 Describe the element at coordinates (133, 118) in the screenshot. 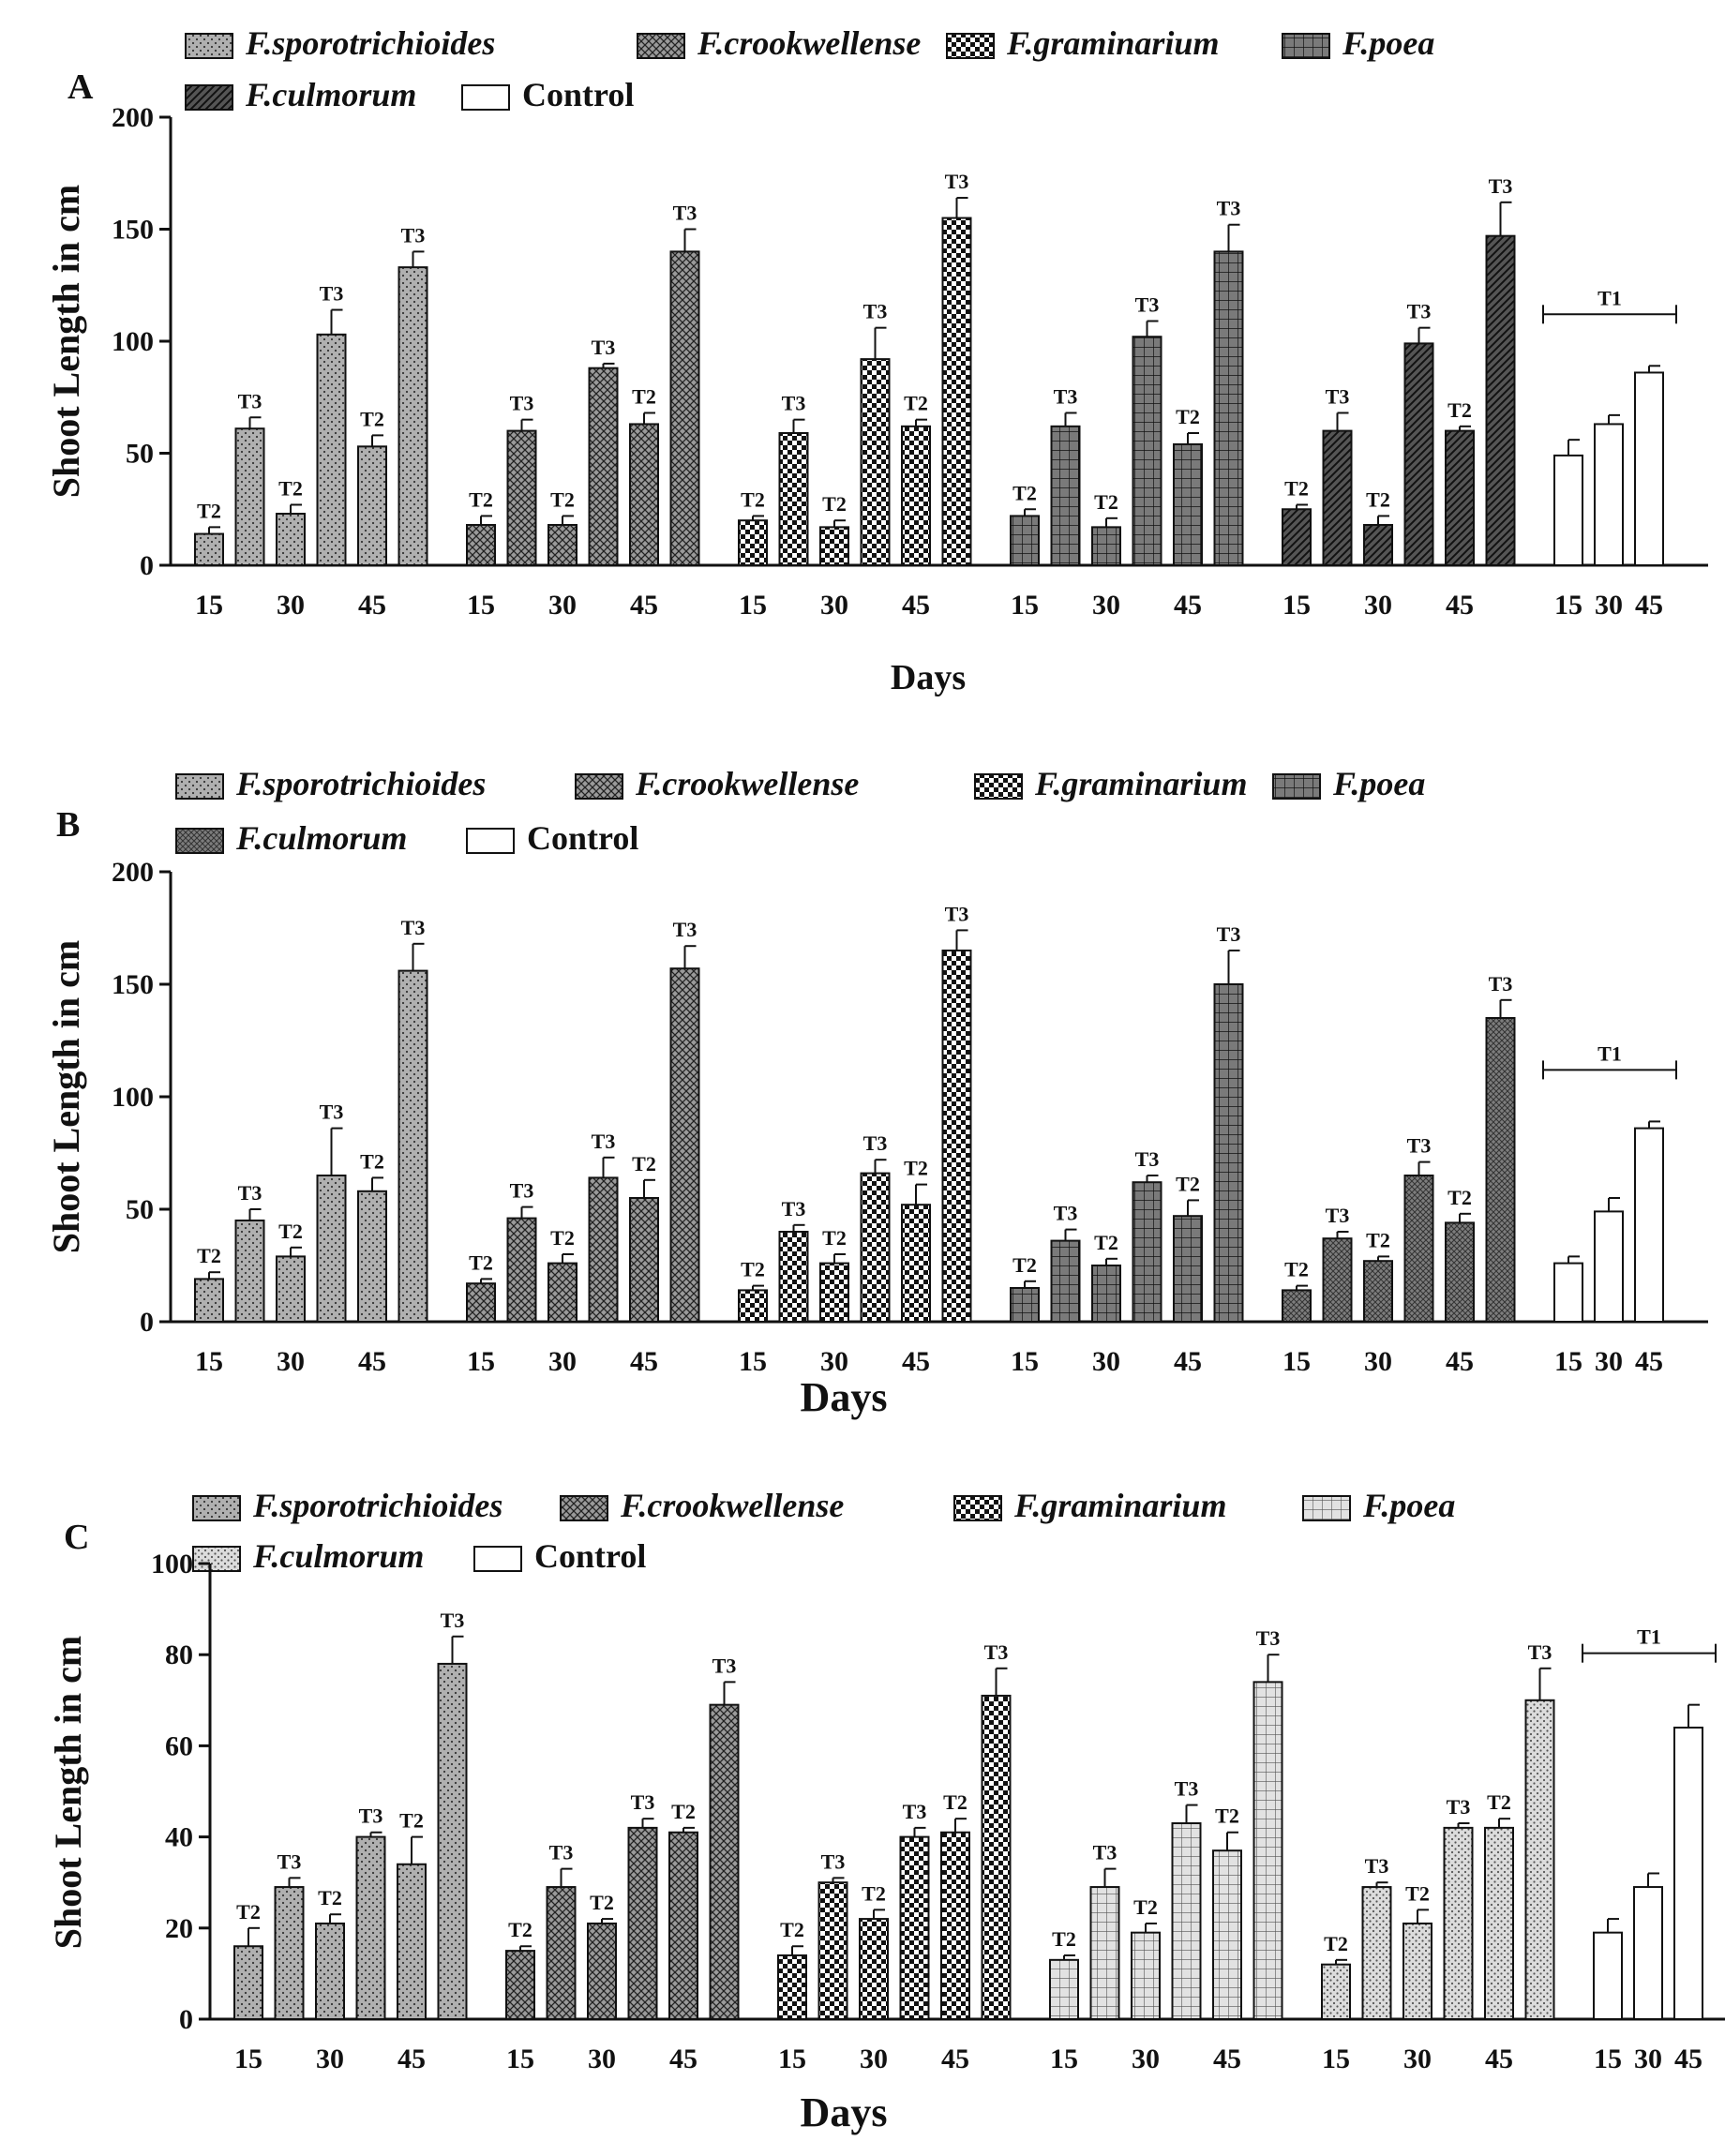

I see `y-tick-label: 200` at that location.